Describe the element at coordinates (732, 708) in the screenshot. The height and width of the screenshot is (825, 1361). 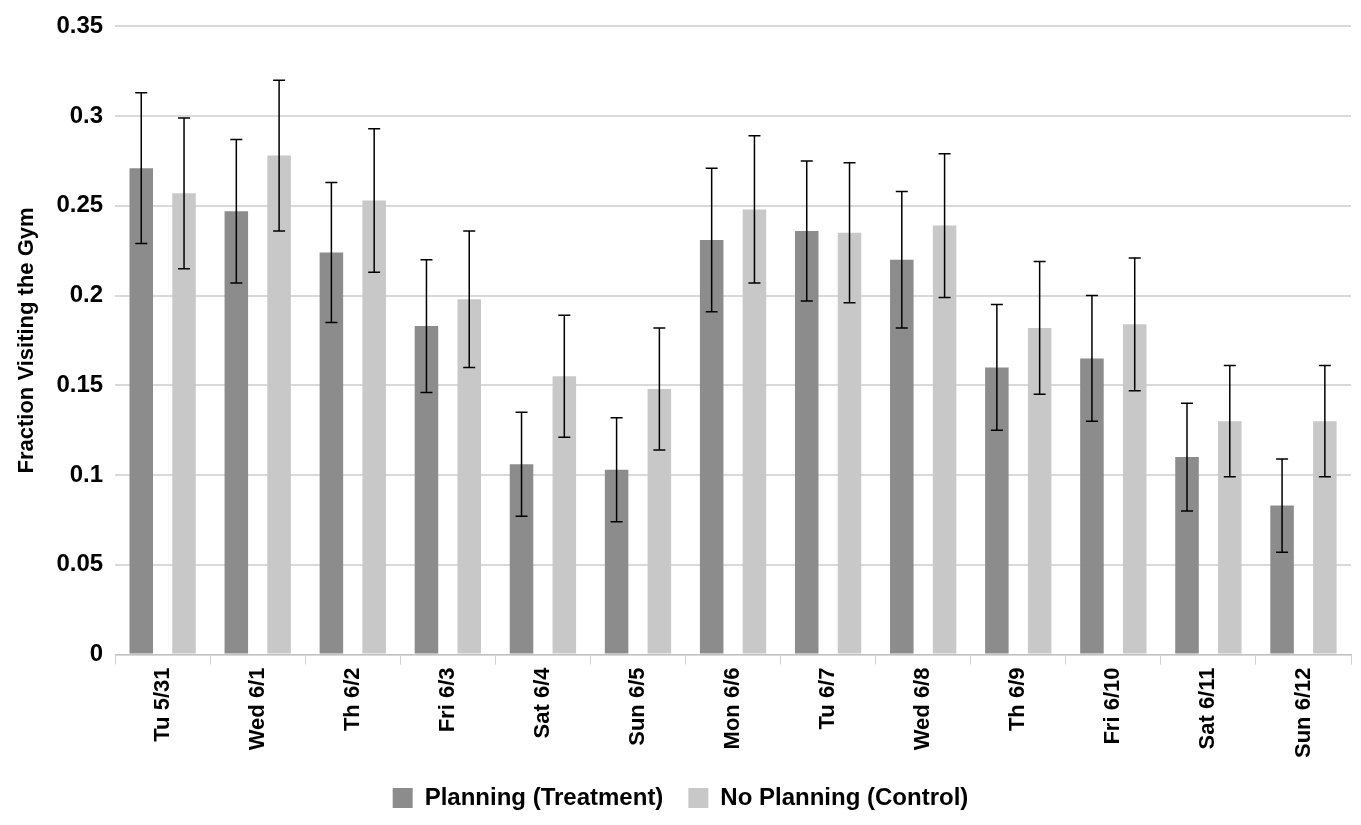
I see `x-tick-label: Mon 6/6` at that location.